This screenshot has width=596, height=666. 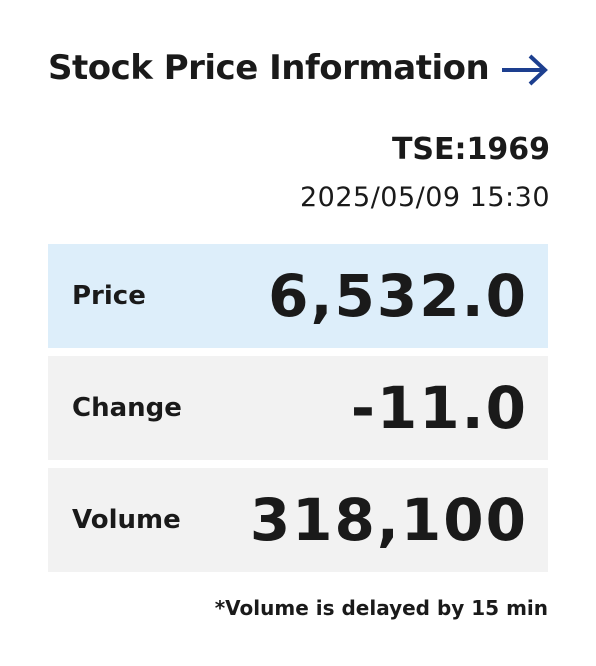 I want to click on label: Volume, so click(x=126, y=520).